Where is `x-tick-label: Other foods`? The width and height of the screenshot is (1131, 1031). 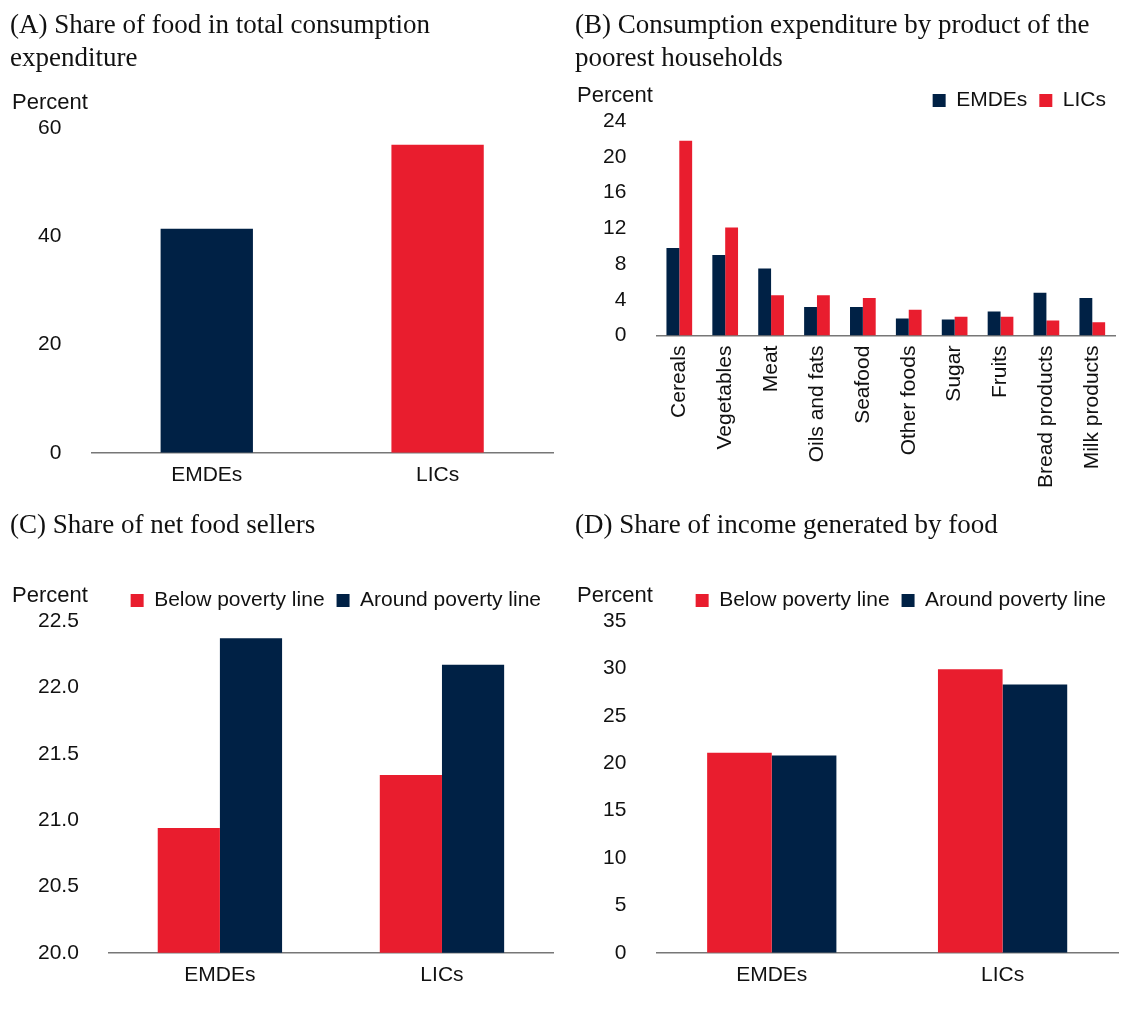
x-tick-label: Other foods is located at coordinates (907, 400).